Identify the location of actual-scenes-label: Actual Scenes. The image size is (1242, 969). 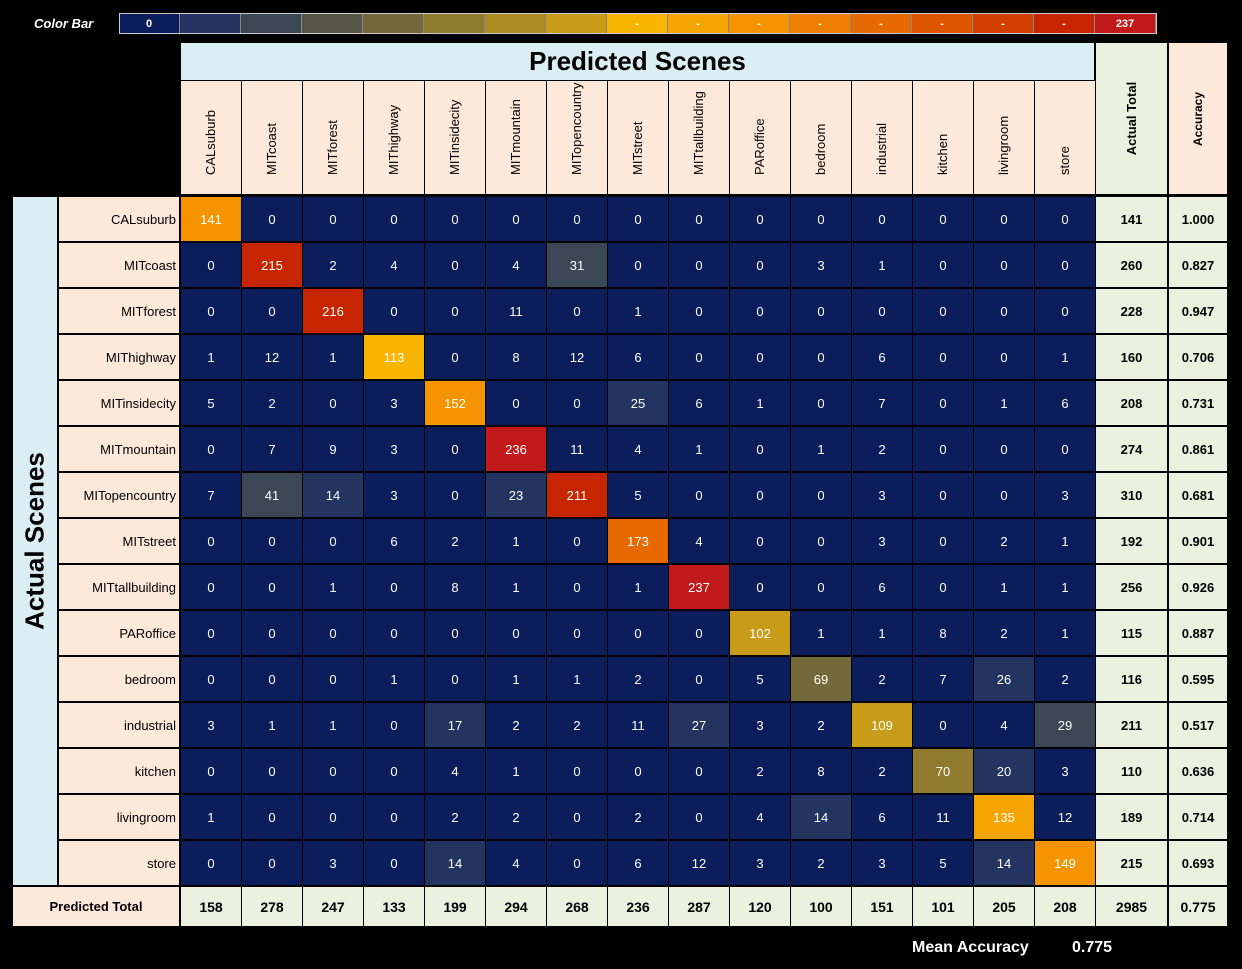
(34, 541).